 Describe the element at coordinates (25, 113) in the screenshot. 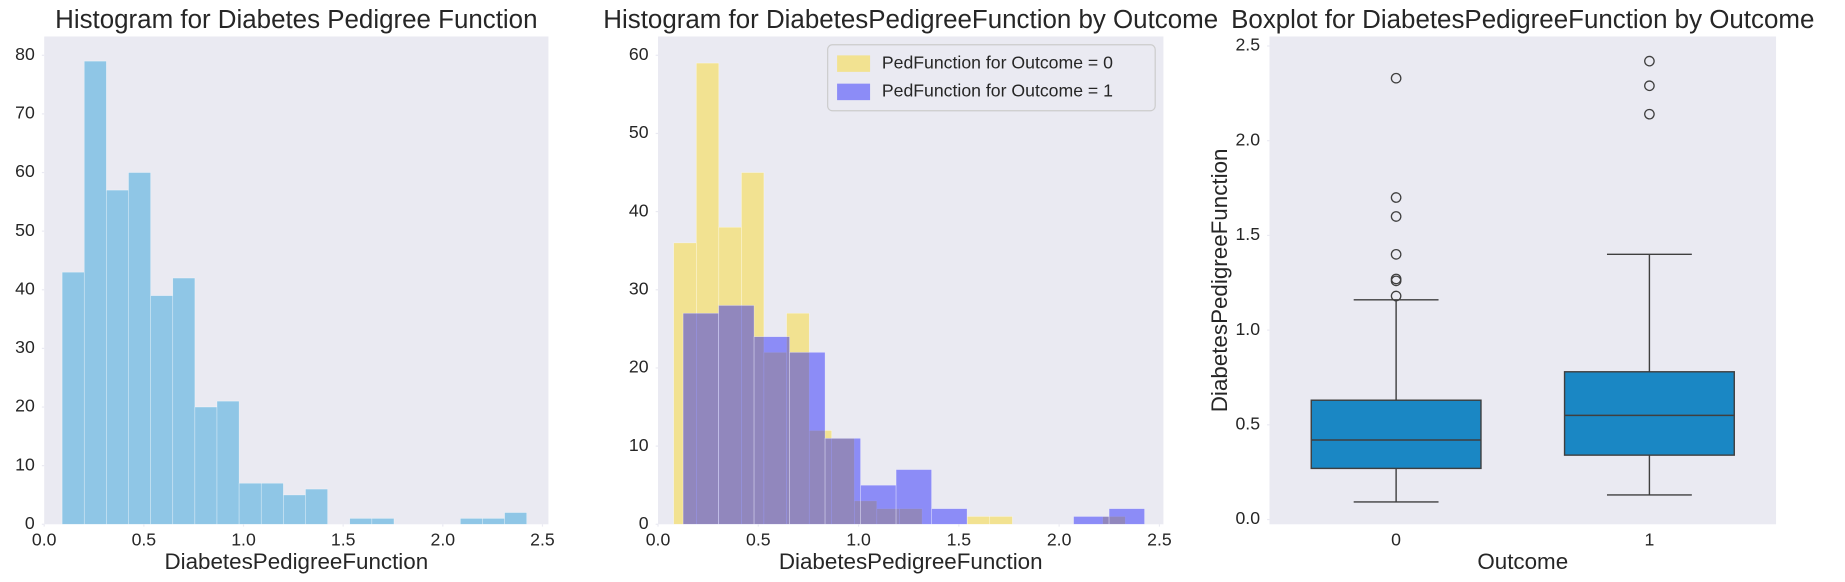

I see `y-tick-label: 70` at that location.